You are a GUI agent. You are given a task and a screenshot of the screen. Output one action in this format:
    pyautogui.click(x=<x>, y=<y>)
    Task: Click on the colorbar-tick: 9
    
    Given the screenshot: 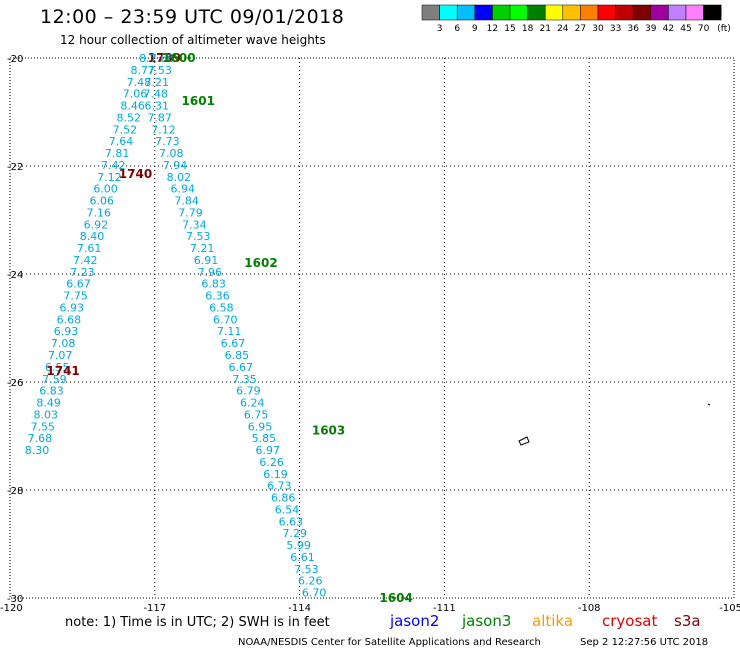 What is the action you would take?
    pyautogui.click(x=475, y=29)
    